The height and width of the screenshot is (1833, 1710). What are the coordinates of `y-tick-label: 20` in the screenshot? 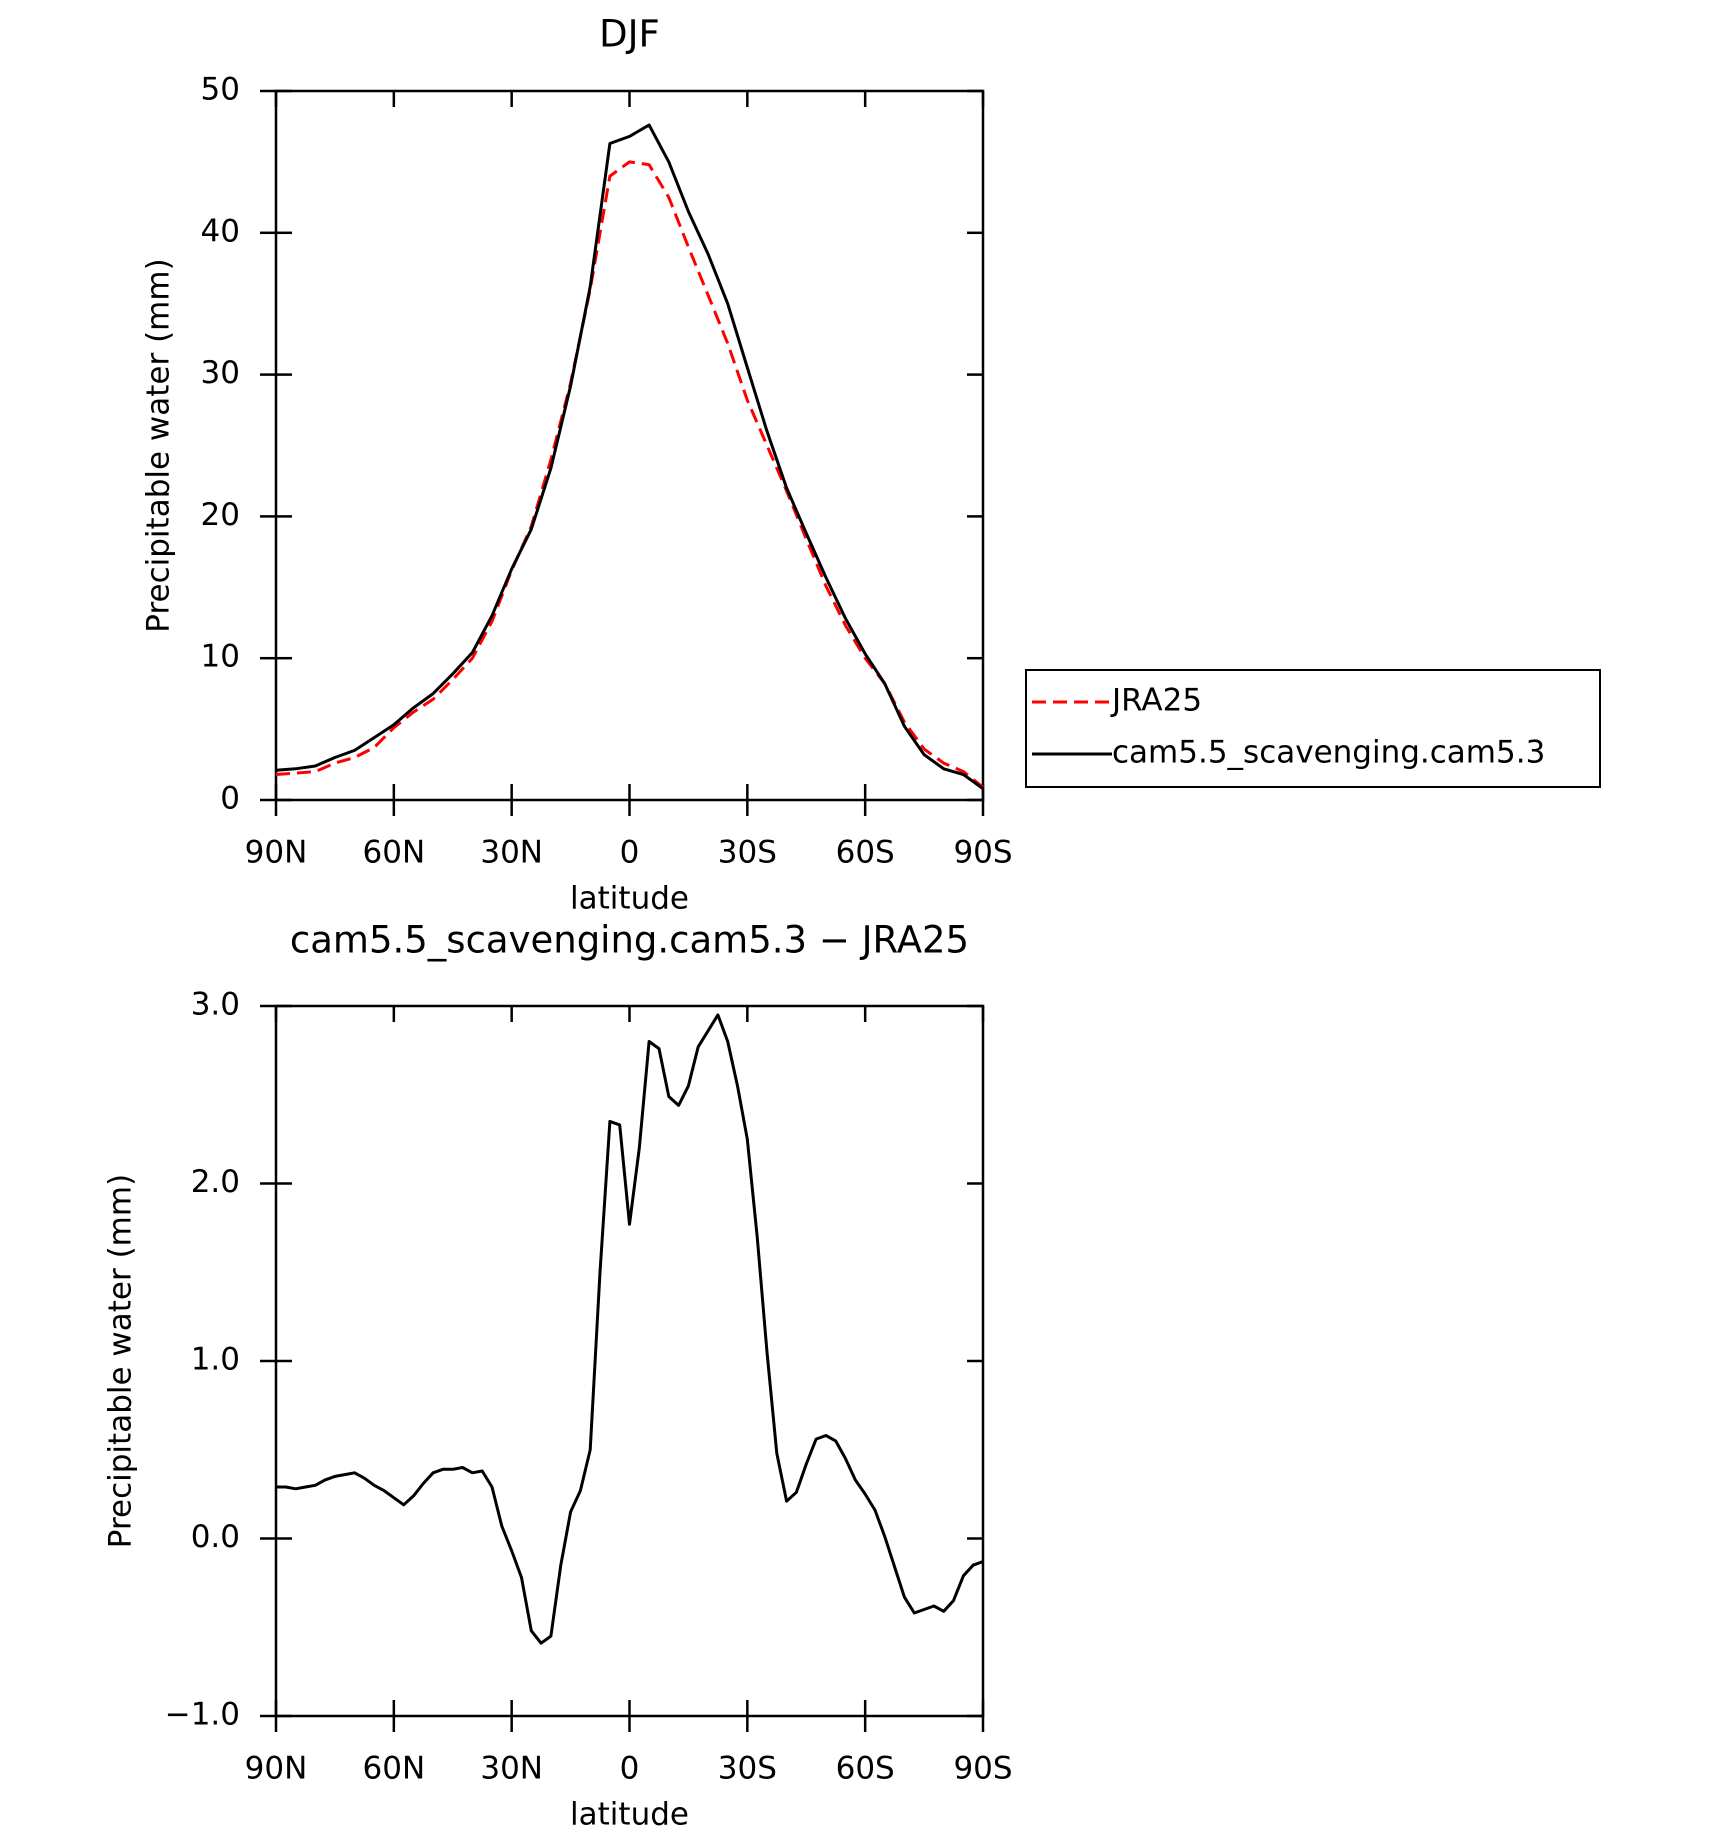 It's located at (220, 515).